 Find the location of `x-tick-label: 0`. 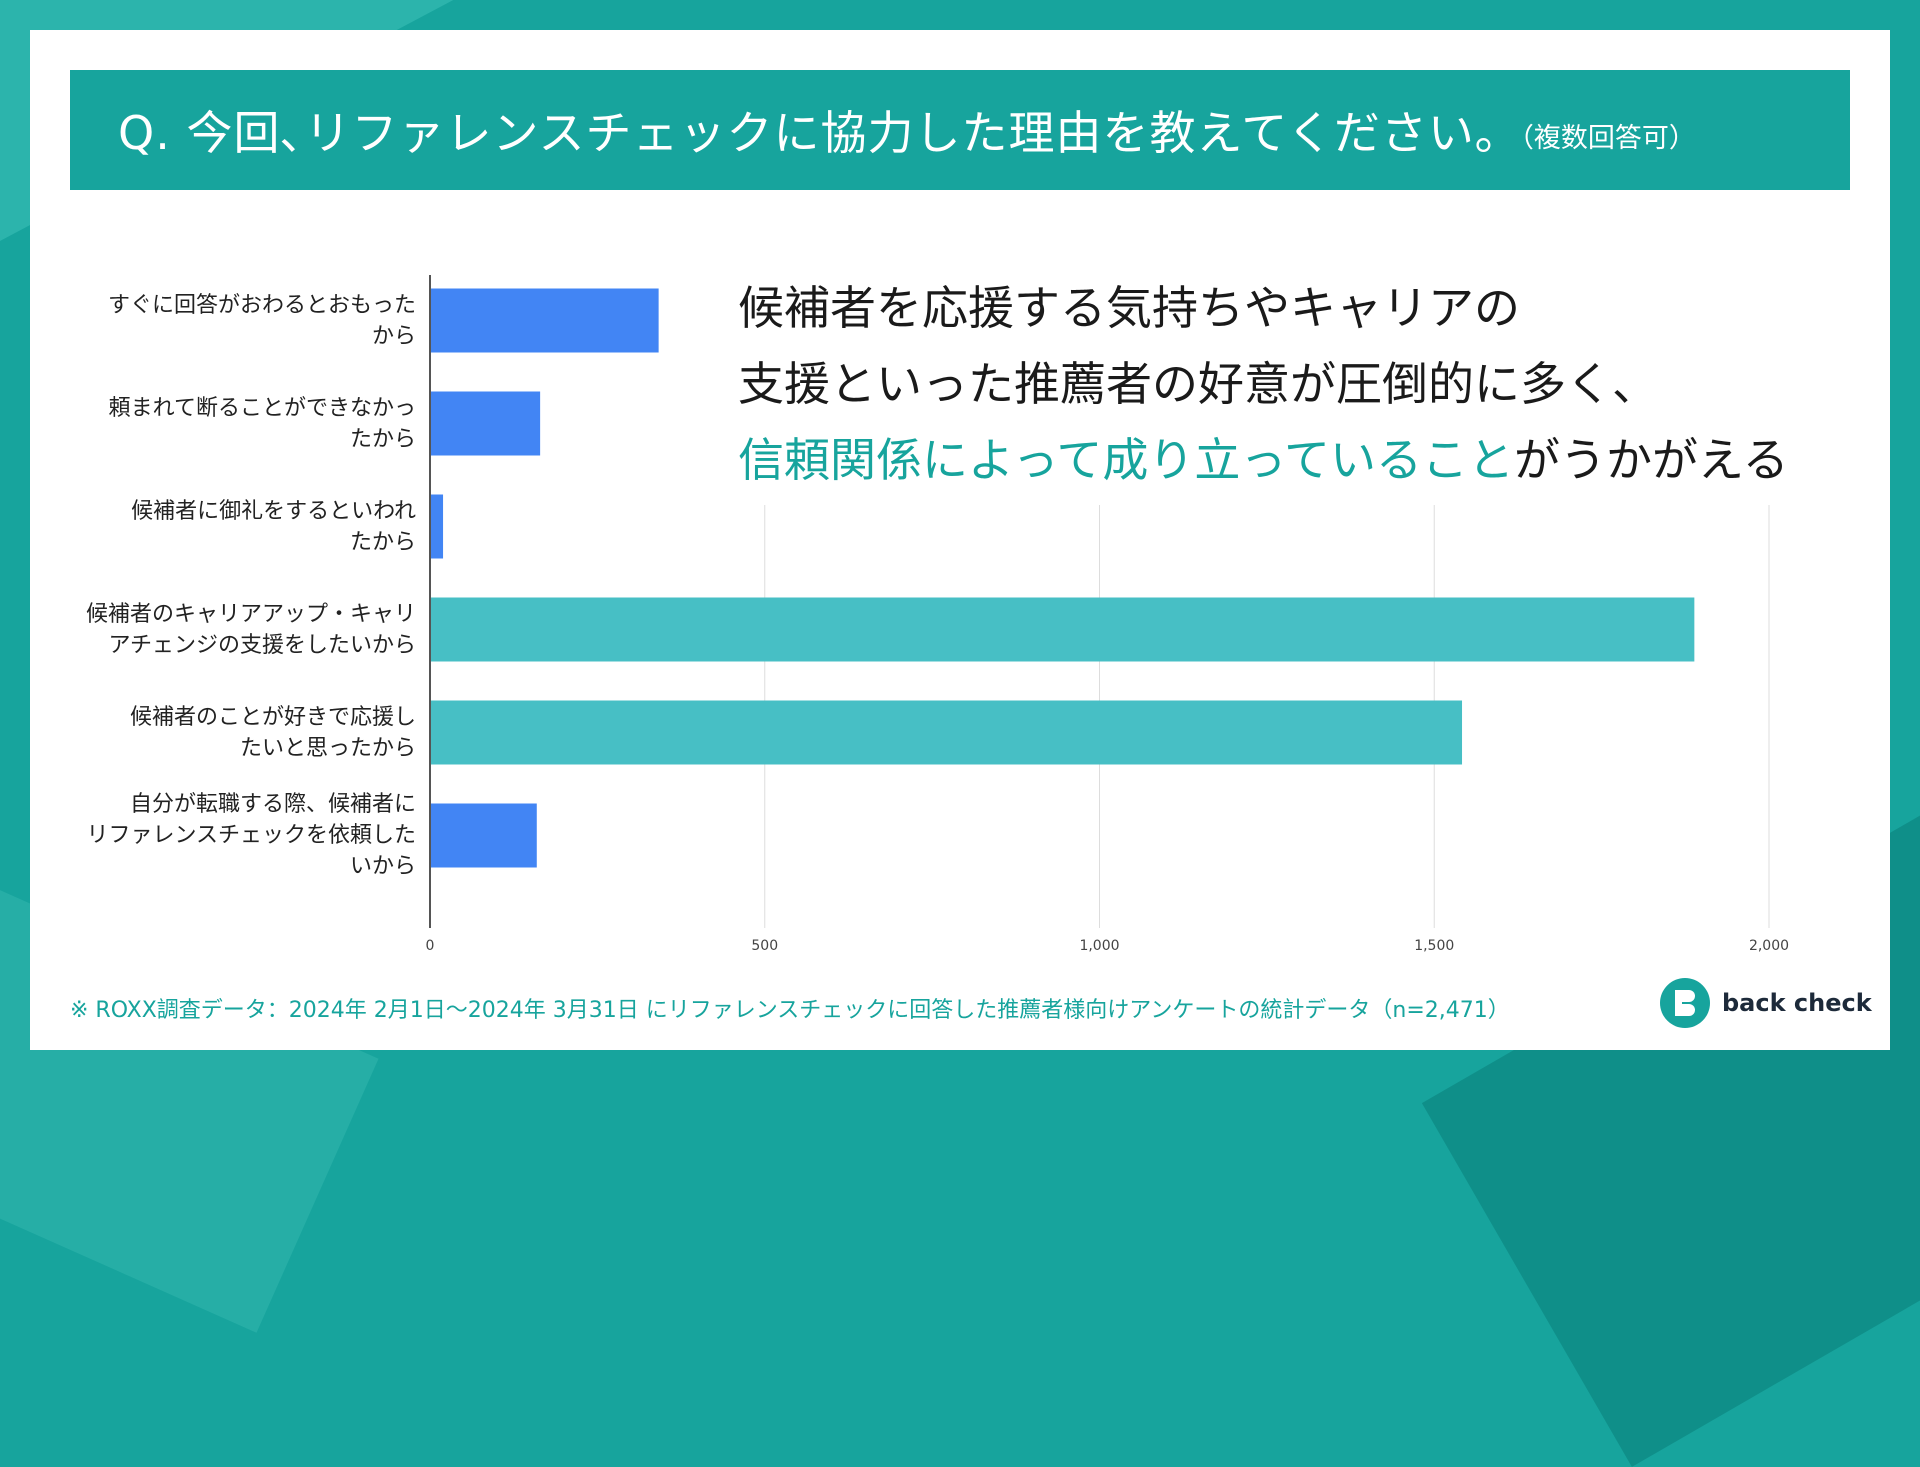

x-tick-label: 0 is located at coordinates (430, 946).